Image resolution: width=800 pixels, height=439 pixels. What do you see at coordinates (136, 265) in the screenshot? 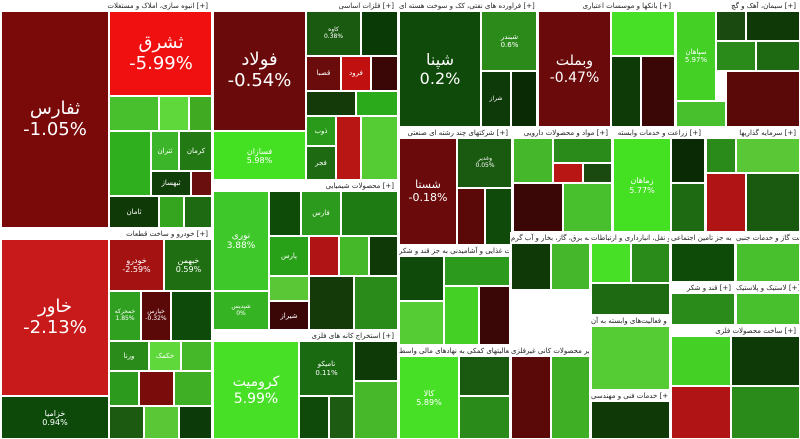
I see `tile: خودرو -2.59%` at bounding box center [136, 265].